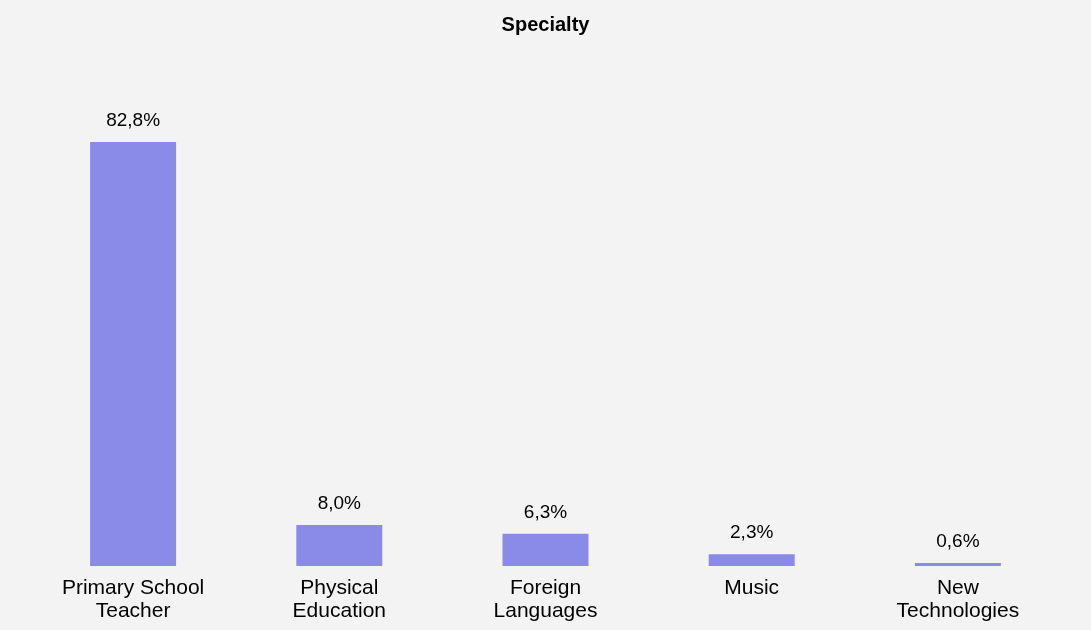  What do you see at coordinates (545, 597) in the screenshot?
I see `x-tick-label: Foreign Languages` at bounding box center [545, 597].